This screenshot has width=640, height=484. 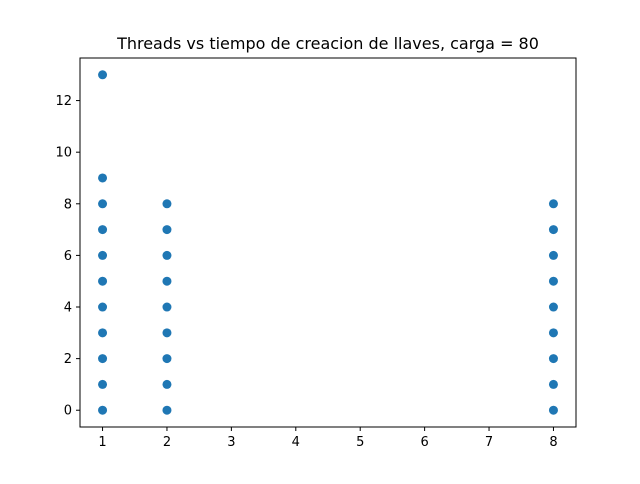 What do you see at coordinates (553, 442) in the screenshot?
I see `x-tick-label: 8` at bounding box center [553, 442].